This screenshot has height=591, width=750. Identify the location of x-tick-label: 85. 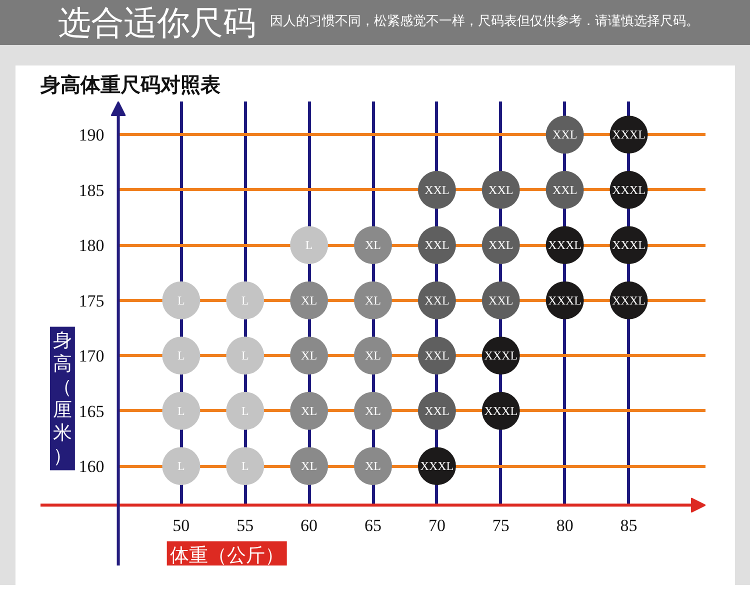
(629, 526).